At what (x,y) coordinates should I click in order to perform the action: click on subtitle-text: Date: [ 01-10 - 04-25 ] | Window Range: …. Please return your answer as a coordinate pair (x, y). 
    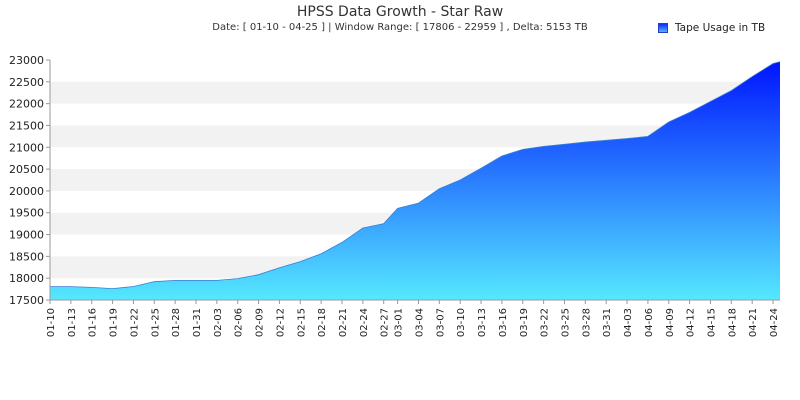
    Looking at the image, I should click on (400, 27).